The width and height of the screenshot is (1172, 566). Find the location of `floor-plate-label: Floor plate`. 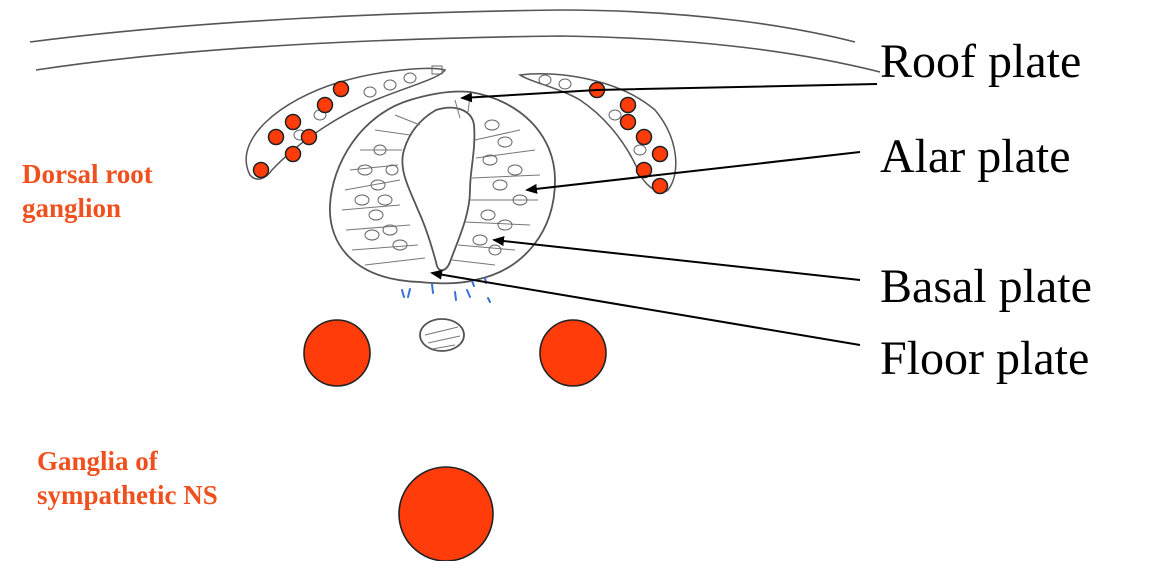

floor-plate-label: Floor plate is located at coordinates (985, 358).